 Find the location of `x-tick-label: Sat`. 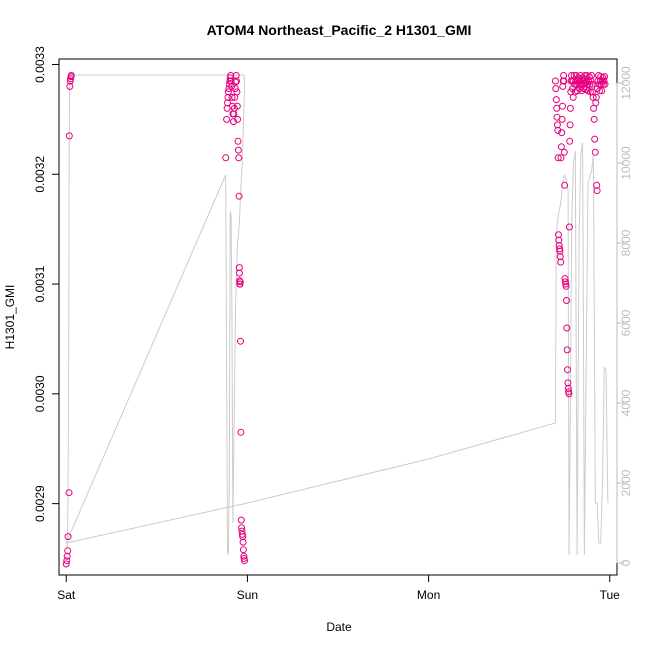

x-tick-label: Sat is located at coordinates (66, 595).